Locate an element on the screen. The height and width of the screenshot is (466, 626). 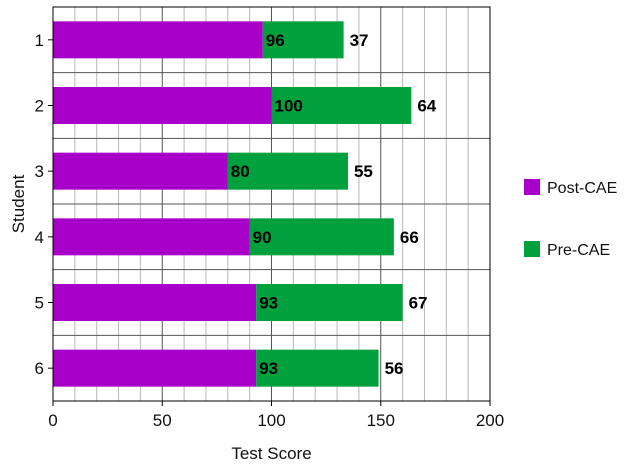
x-tick-label: 0 is located at coordinates (52, 420).